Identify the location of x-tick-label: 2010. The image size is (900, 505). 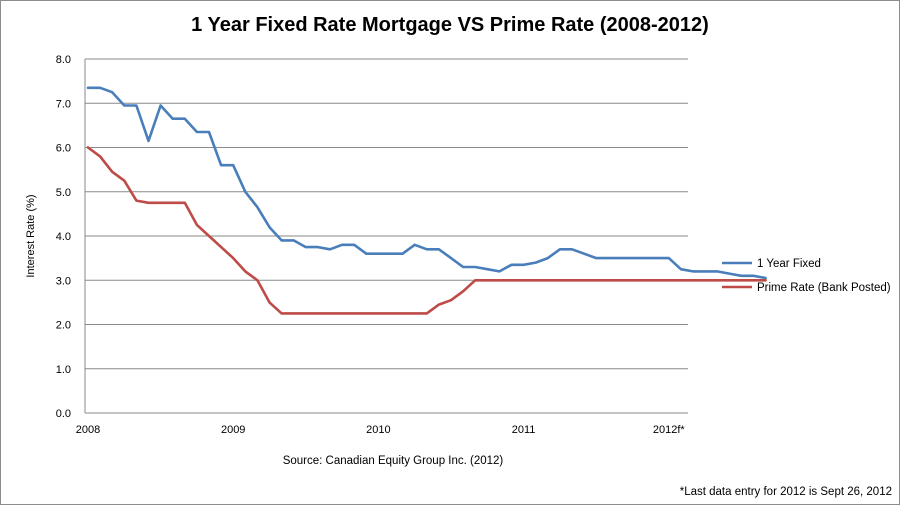
(378, 430).